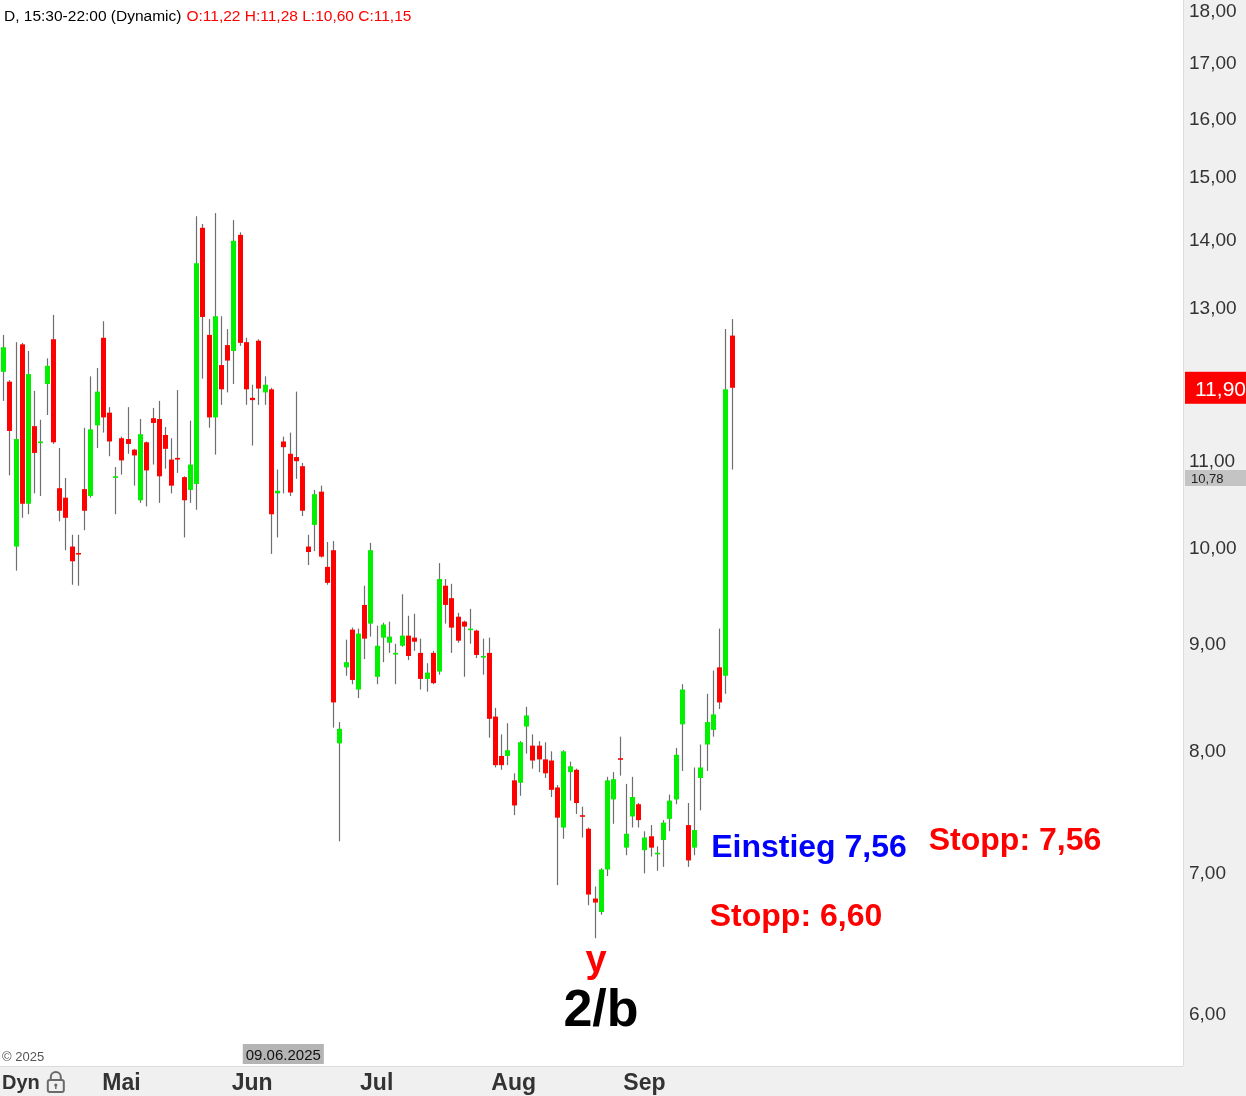 The image size is (1246, 1096). Describe the element at coordinates (1207, 643) in the screenshot. I see `y-tick-label: 9,00` at that location.